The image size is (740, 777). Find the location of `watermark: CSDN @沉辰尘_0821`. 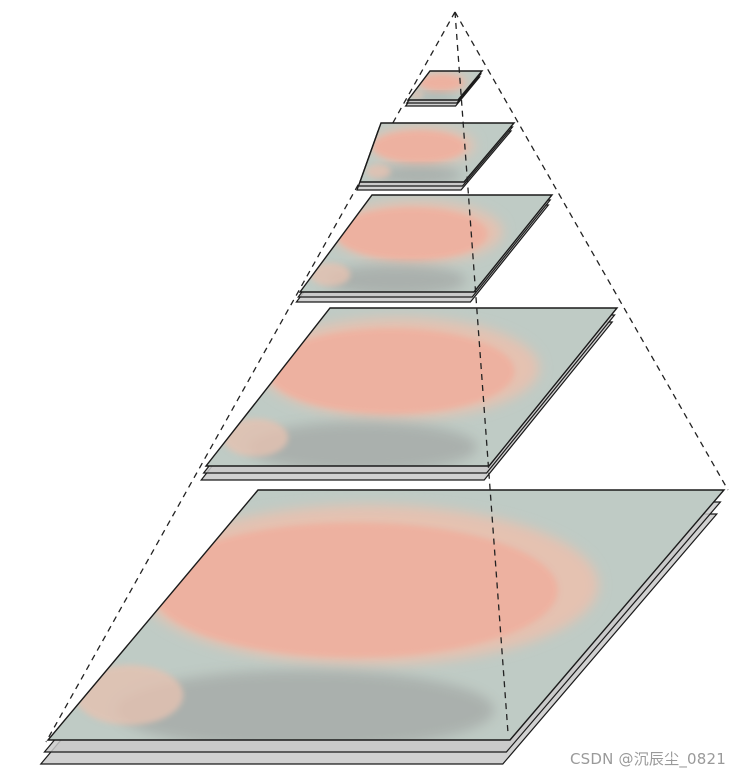

watermark: CSDN @沉辰尘_0821 is located at coordinates (647, 759).